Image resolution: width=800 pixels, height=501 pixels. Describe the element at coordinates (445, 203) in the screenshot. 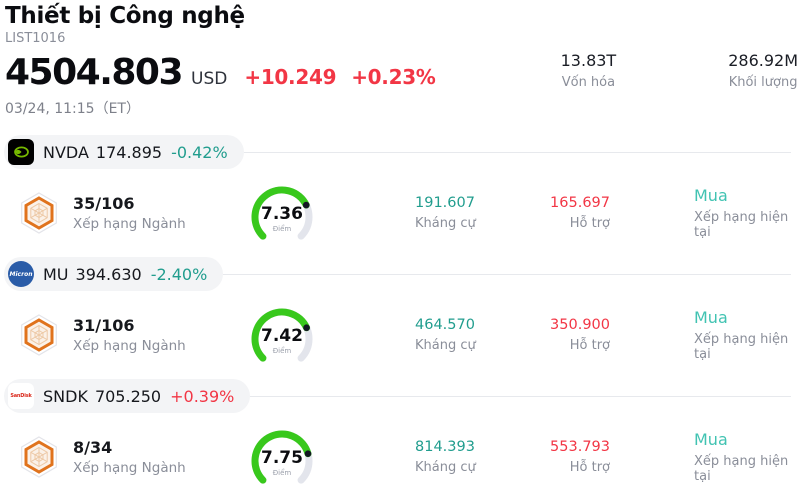

I see `resistance-value: 191.607` at that location.